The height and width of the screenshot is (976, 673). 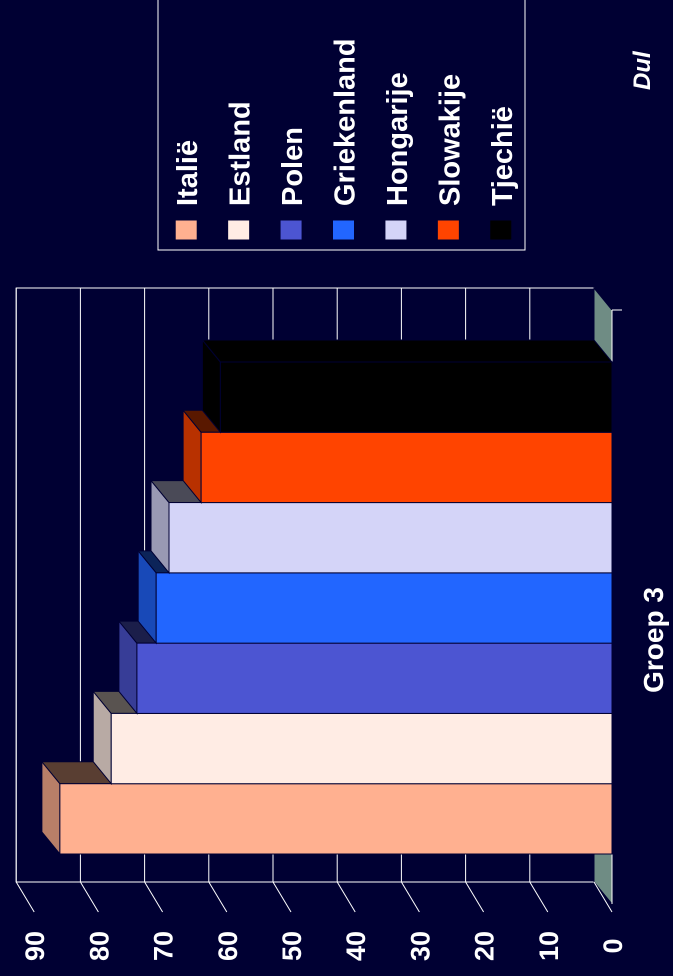 I want to click on legend-label: Estland, so click(x=241, y=153).